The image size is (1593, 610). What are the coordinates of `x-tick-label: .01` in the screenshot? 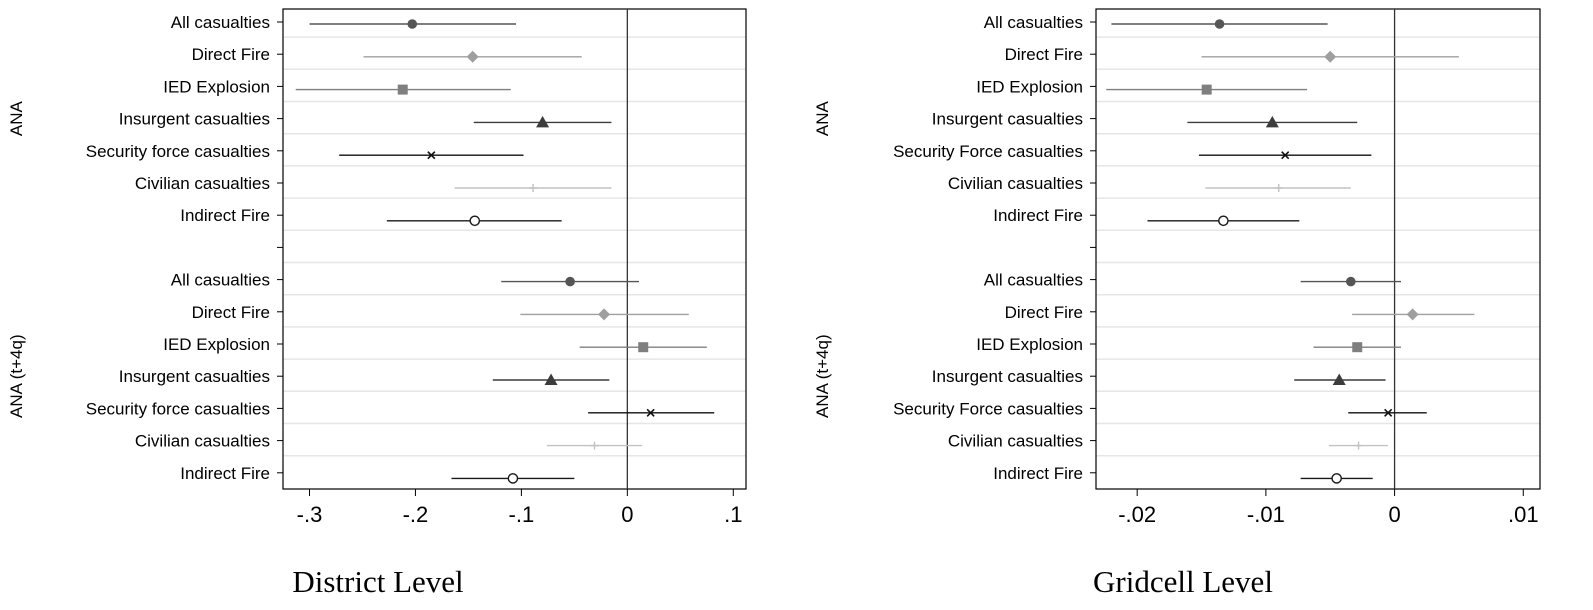 It's located at (1523, 514).